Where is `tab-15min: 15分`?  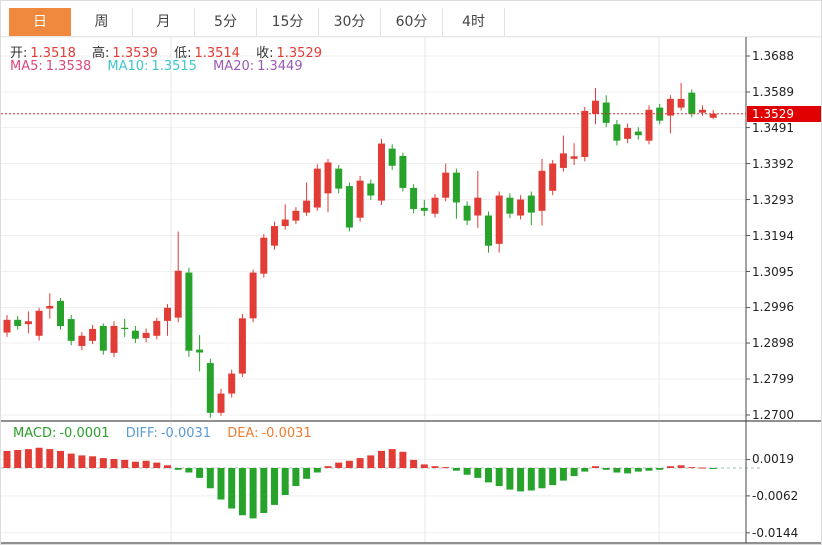 tab-15min: 15分 is located at coordinates (288, 22).